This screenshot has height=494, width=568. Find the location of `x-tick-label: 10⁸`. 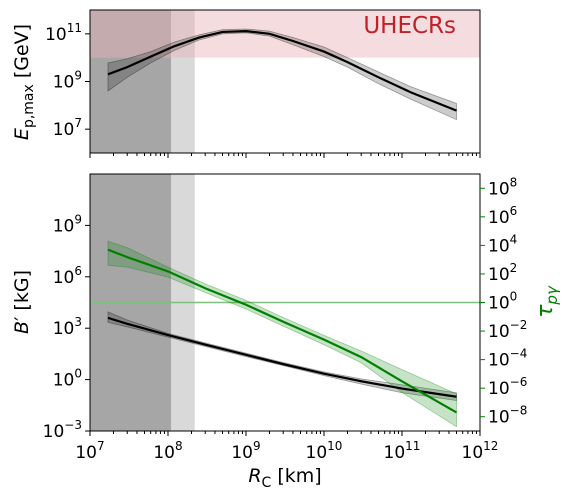

x-tick-label: 10⁸ is located at coordinates (167, 451).